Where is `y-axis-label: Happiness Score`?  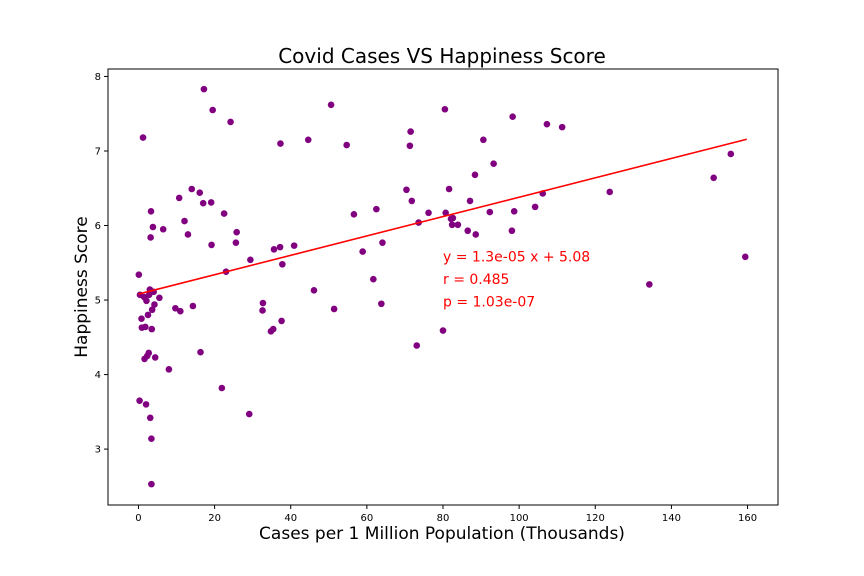
y-axis-label: Happiness Score is located at coordinates (82, 286).